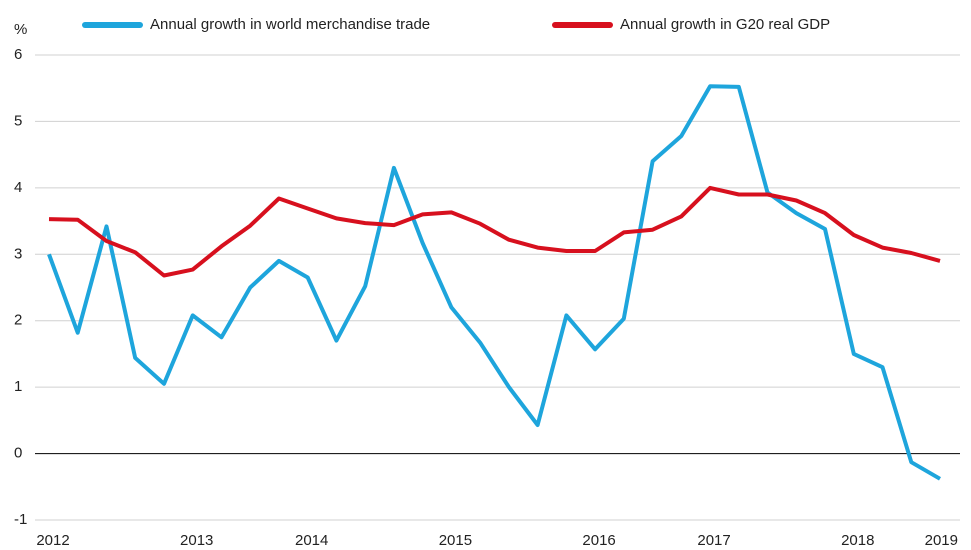  Describe the element at coordinates (18, 386) in the screenshot. I see `y-tick-label: 1` at that location.